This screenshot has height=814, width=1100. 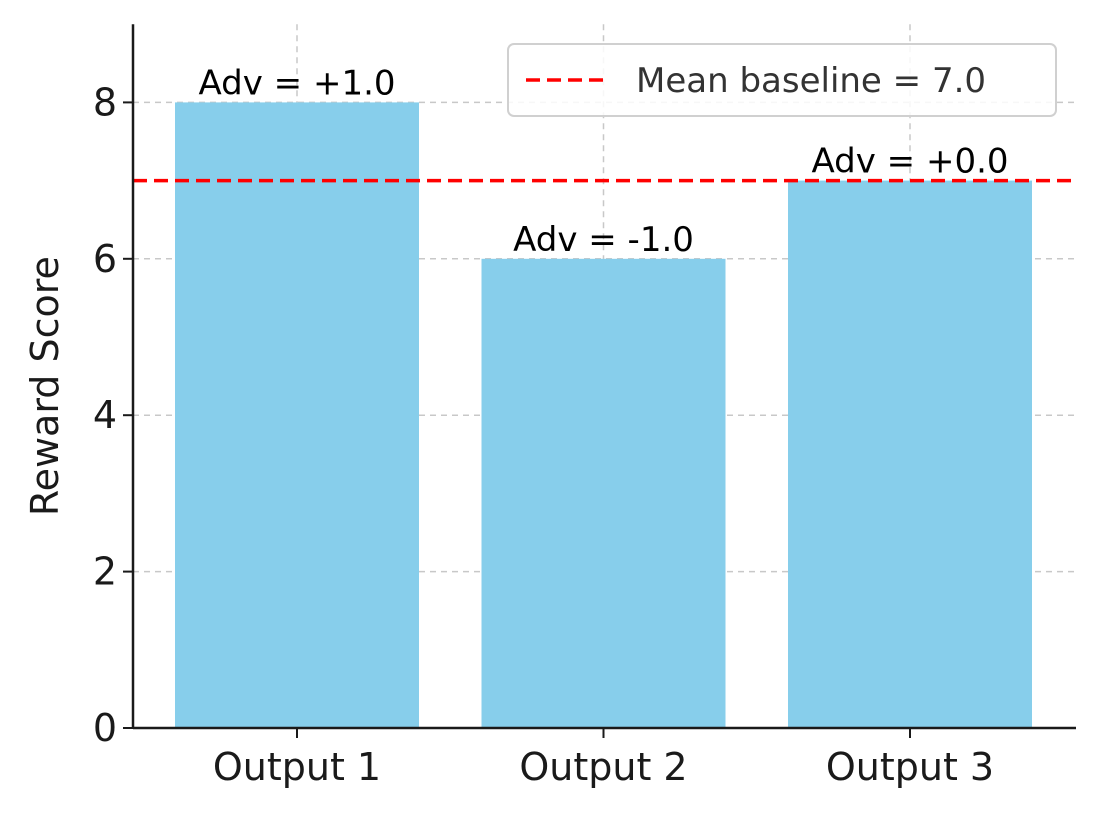 I want to click on legend-box, so click(x=782, y=80).